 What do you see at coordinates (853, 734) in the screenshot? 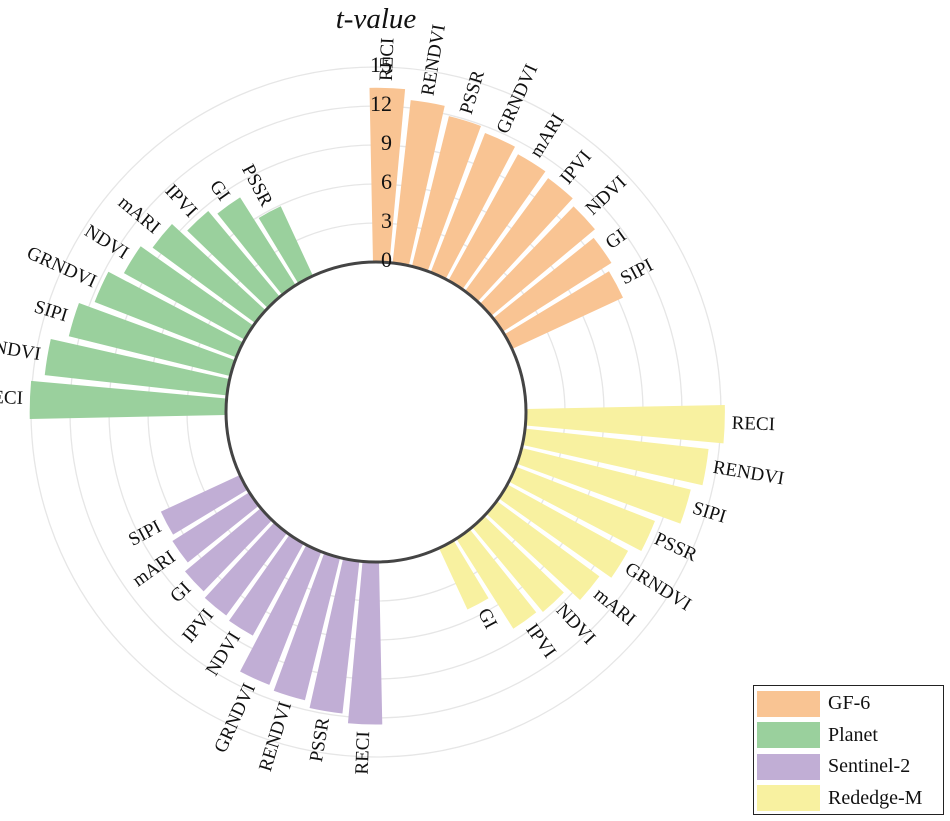
I see `legend-label-planet: Planet` at bounding box center [853, 734].